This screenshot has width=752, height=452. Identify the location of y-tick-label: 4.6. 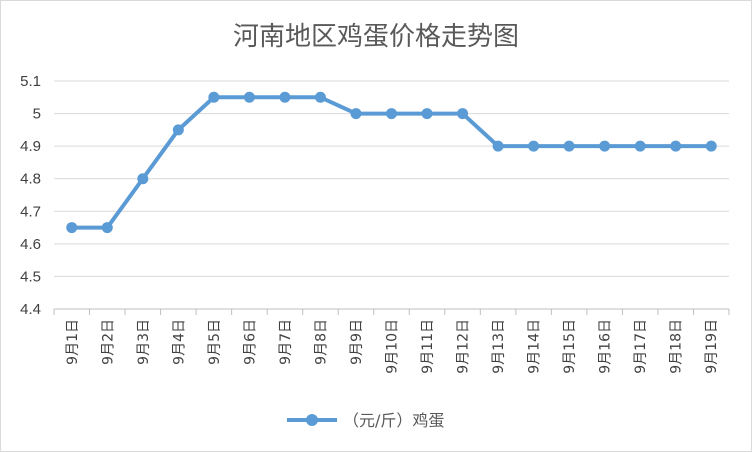
(30, 244).